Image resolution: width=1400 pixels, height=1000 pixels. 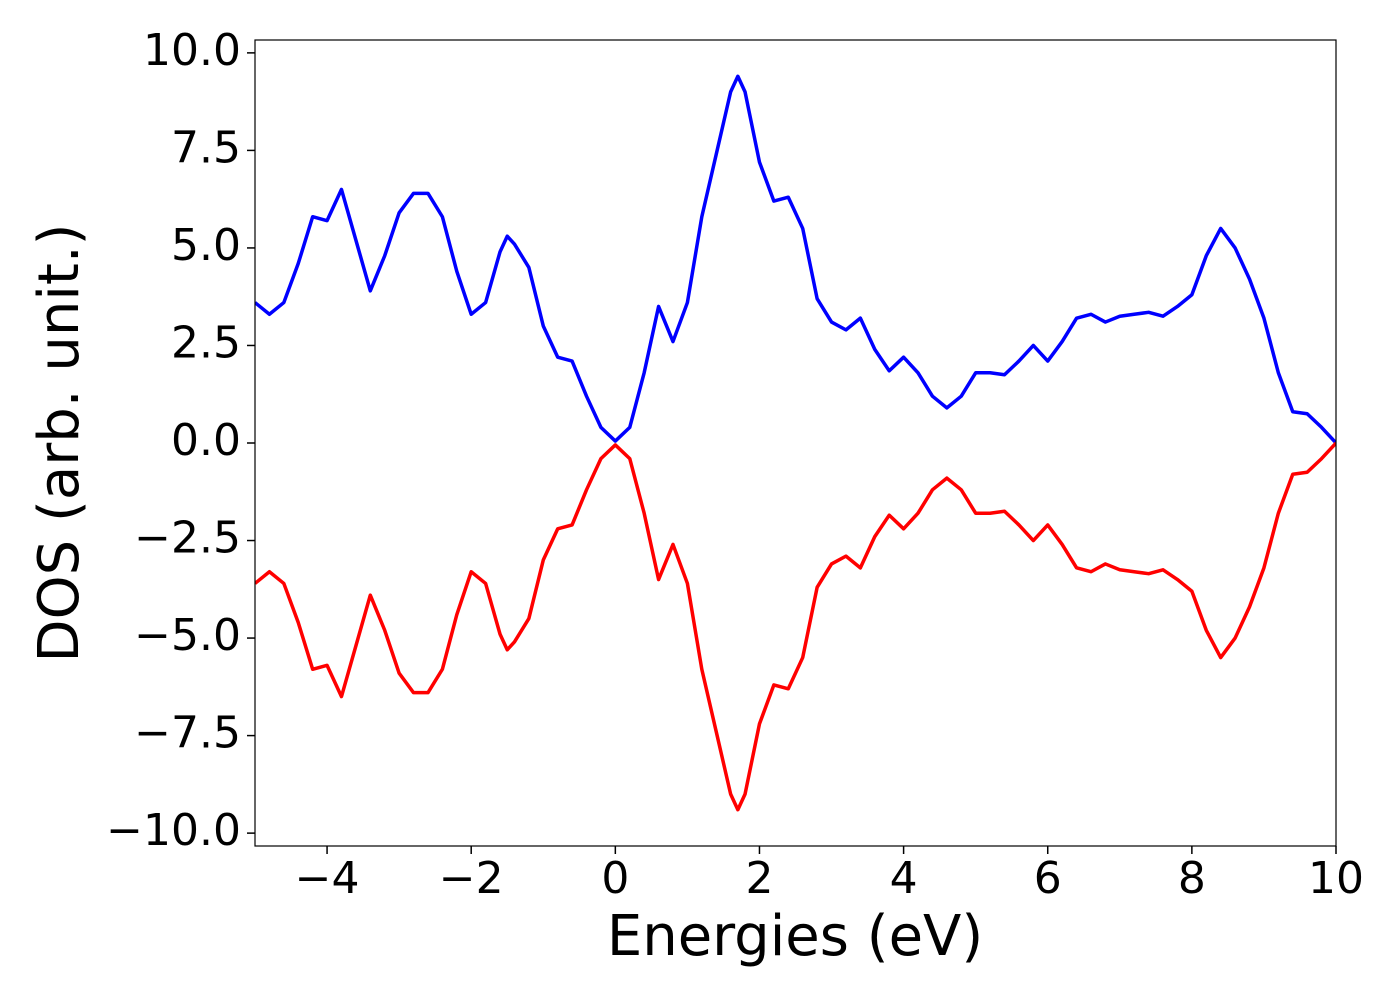 What do you see at coordinates (327, 878) in the screenshot?
I see `x-tick-label: −4` at bounding box center [327, 878].